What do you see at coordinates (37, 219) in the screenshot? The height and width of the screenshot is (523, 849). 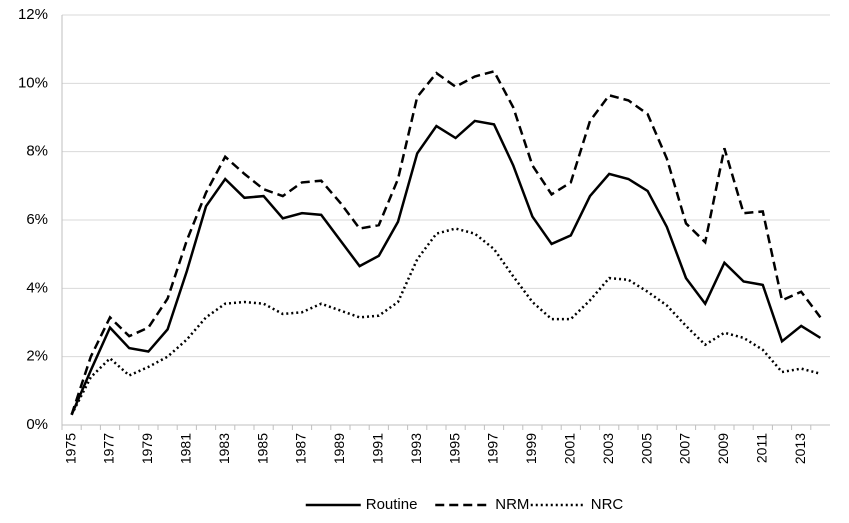 I see `y-tick-label: 6%` at bounding box center [37, 219].